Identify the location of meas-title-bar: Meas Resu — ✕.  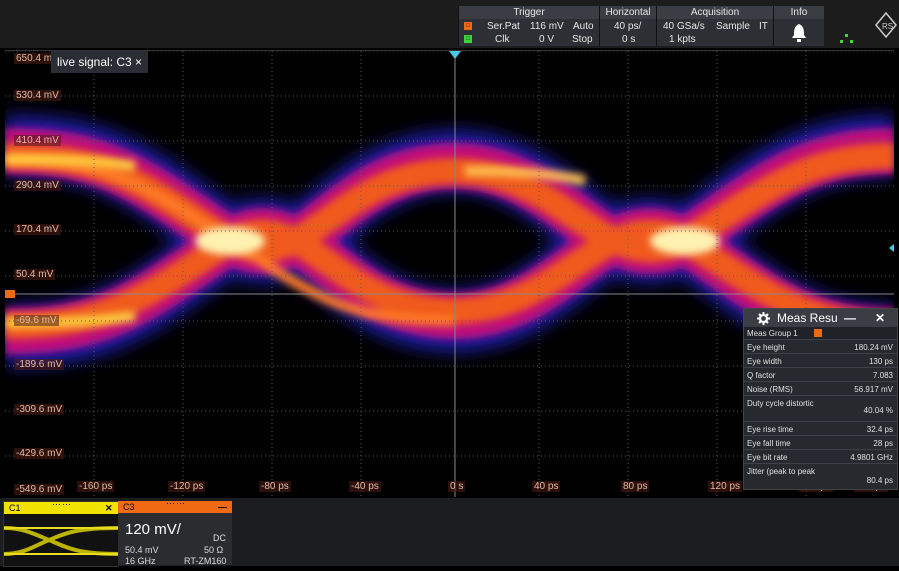
(820, 318).